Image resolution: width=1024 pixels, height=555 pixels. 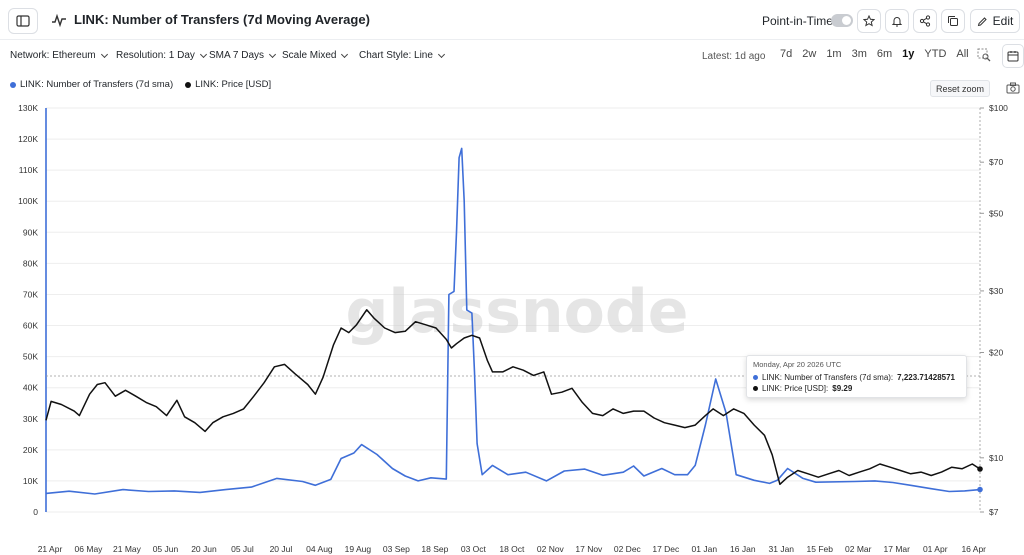 I want to click on x-tick-label: 18 Oct, so click(x=512, y=549).